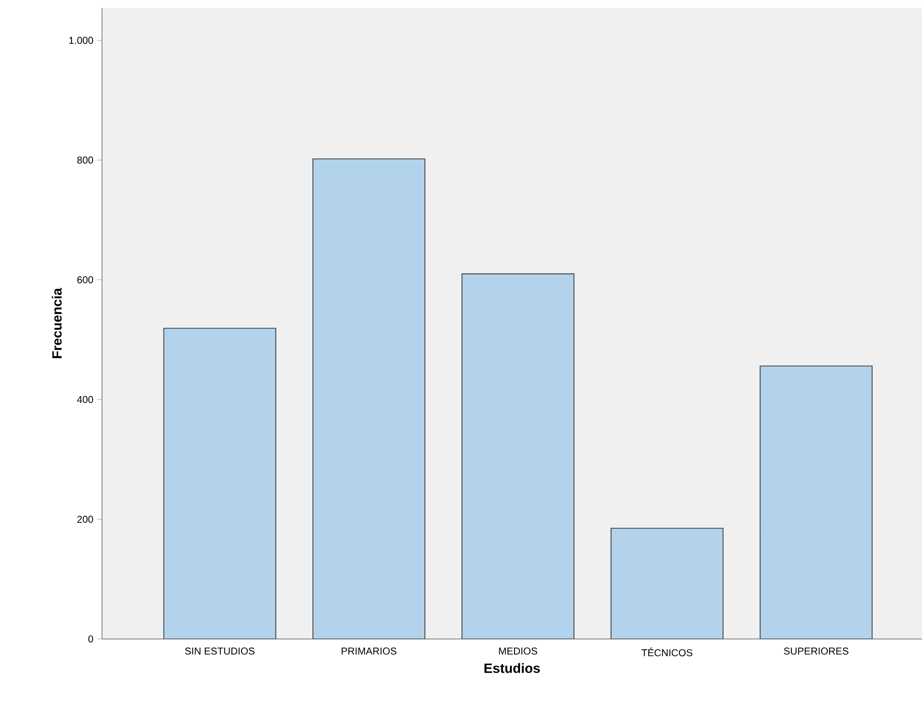 Image resolution: width=922 pixels, height=707 pixels. I want to click on x-tick-label: SIN ESTUDIOS, so click(219, 651).